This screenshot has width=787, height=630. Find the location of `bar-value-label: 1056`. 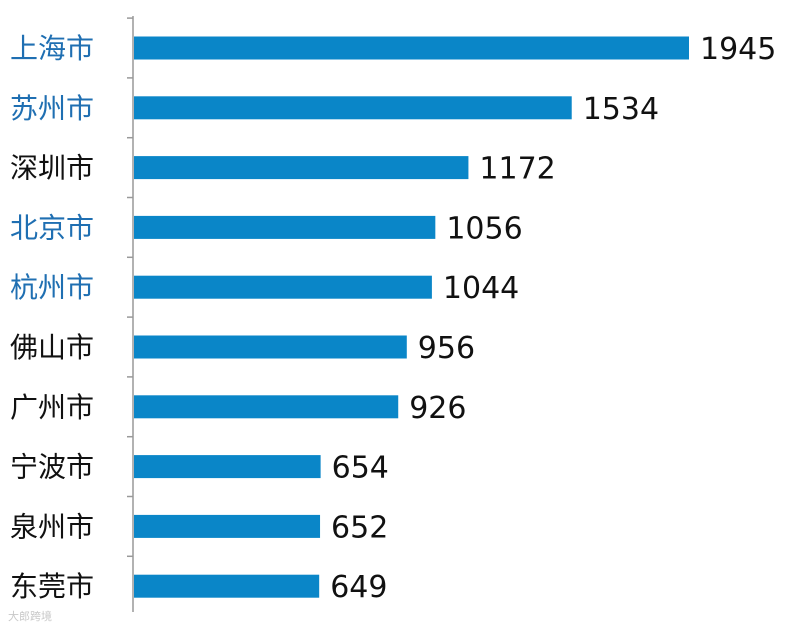

bar-value-label: 1056 is located at coordinates (484, 228).